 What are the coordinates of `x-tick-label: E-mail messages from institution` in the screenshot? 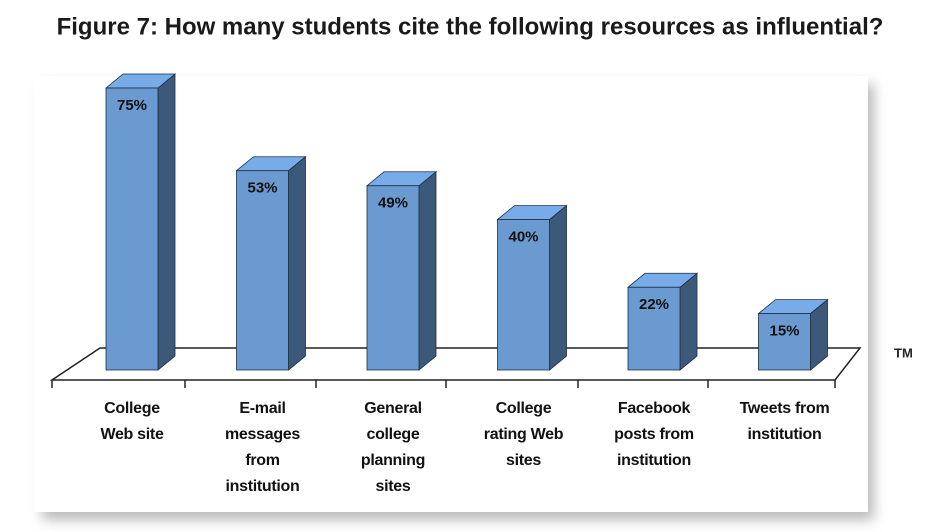 It's located at (262, 447).